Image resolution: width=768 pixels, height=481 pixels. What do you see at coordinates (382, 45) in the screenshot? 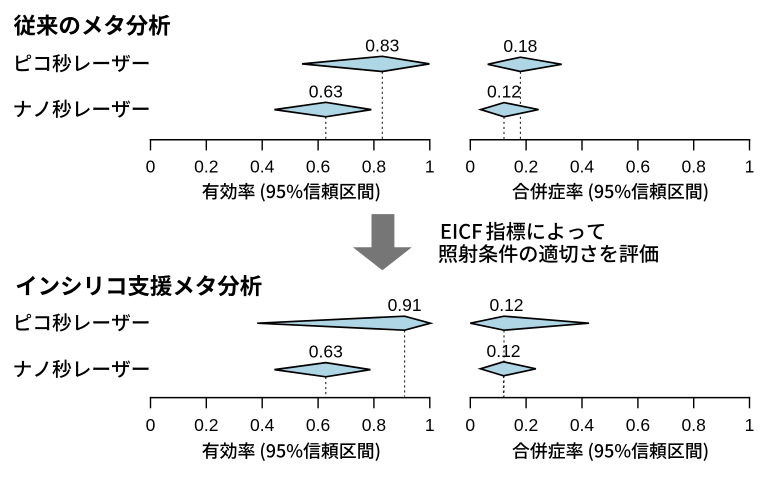
I see `svg-text: 0.83` at bounding box center [382, 45].